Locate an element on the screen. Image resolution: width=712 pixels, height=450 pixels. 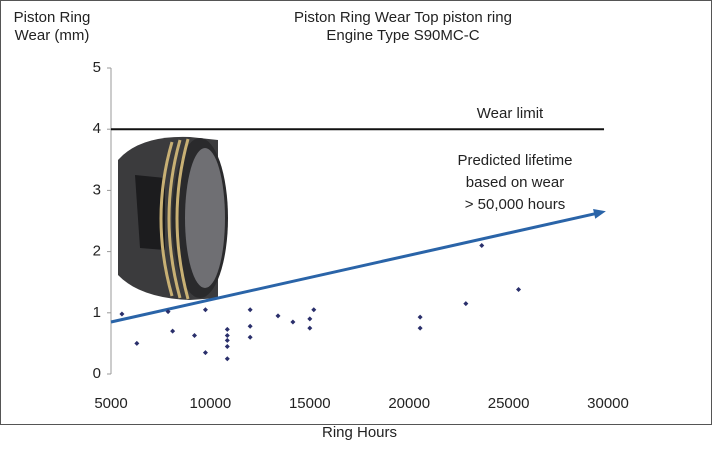
y-tick-label: 1 is located at coordinates (97, 312).